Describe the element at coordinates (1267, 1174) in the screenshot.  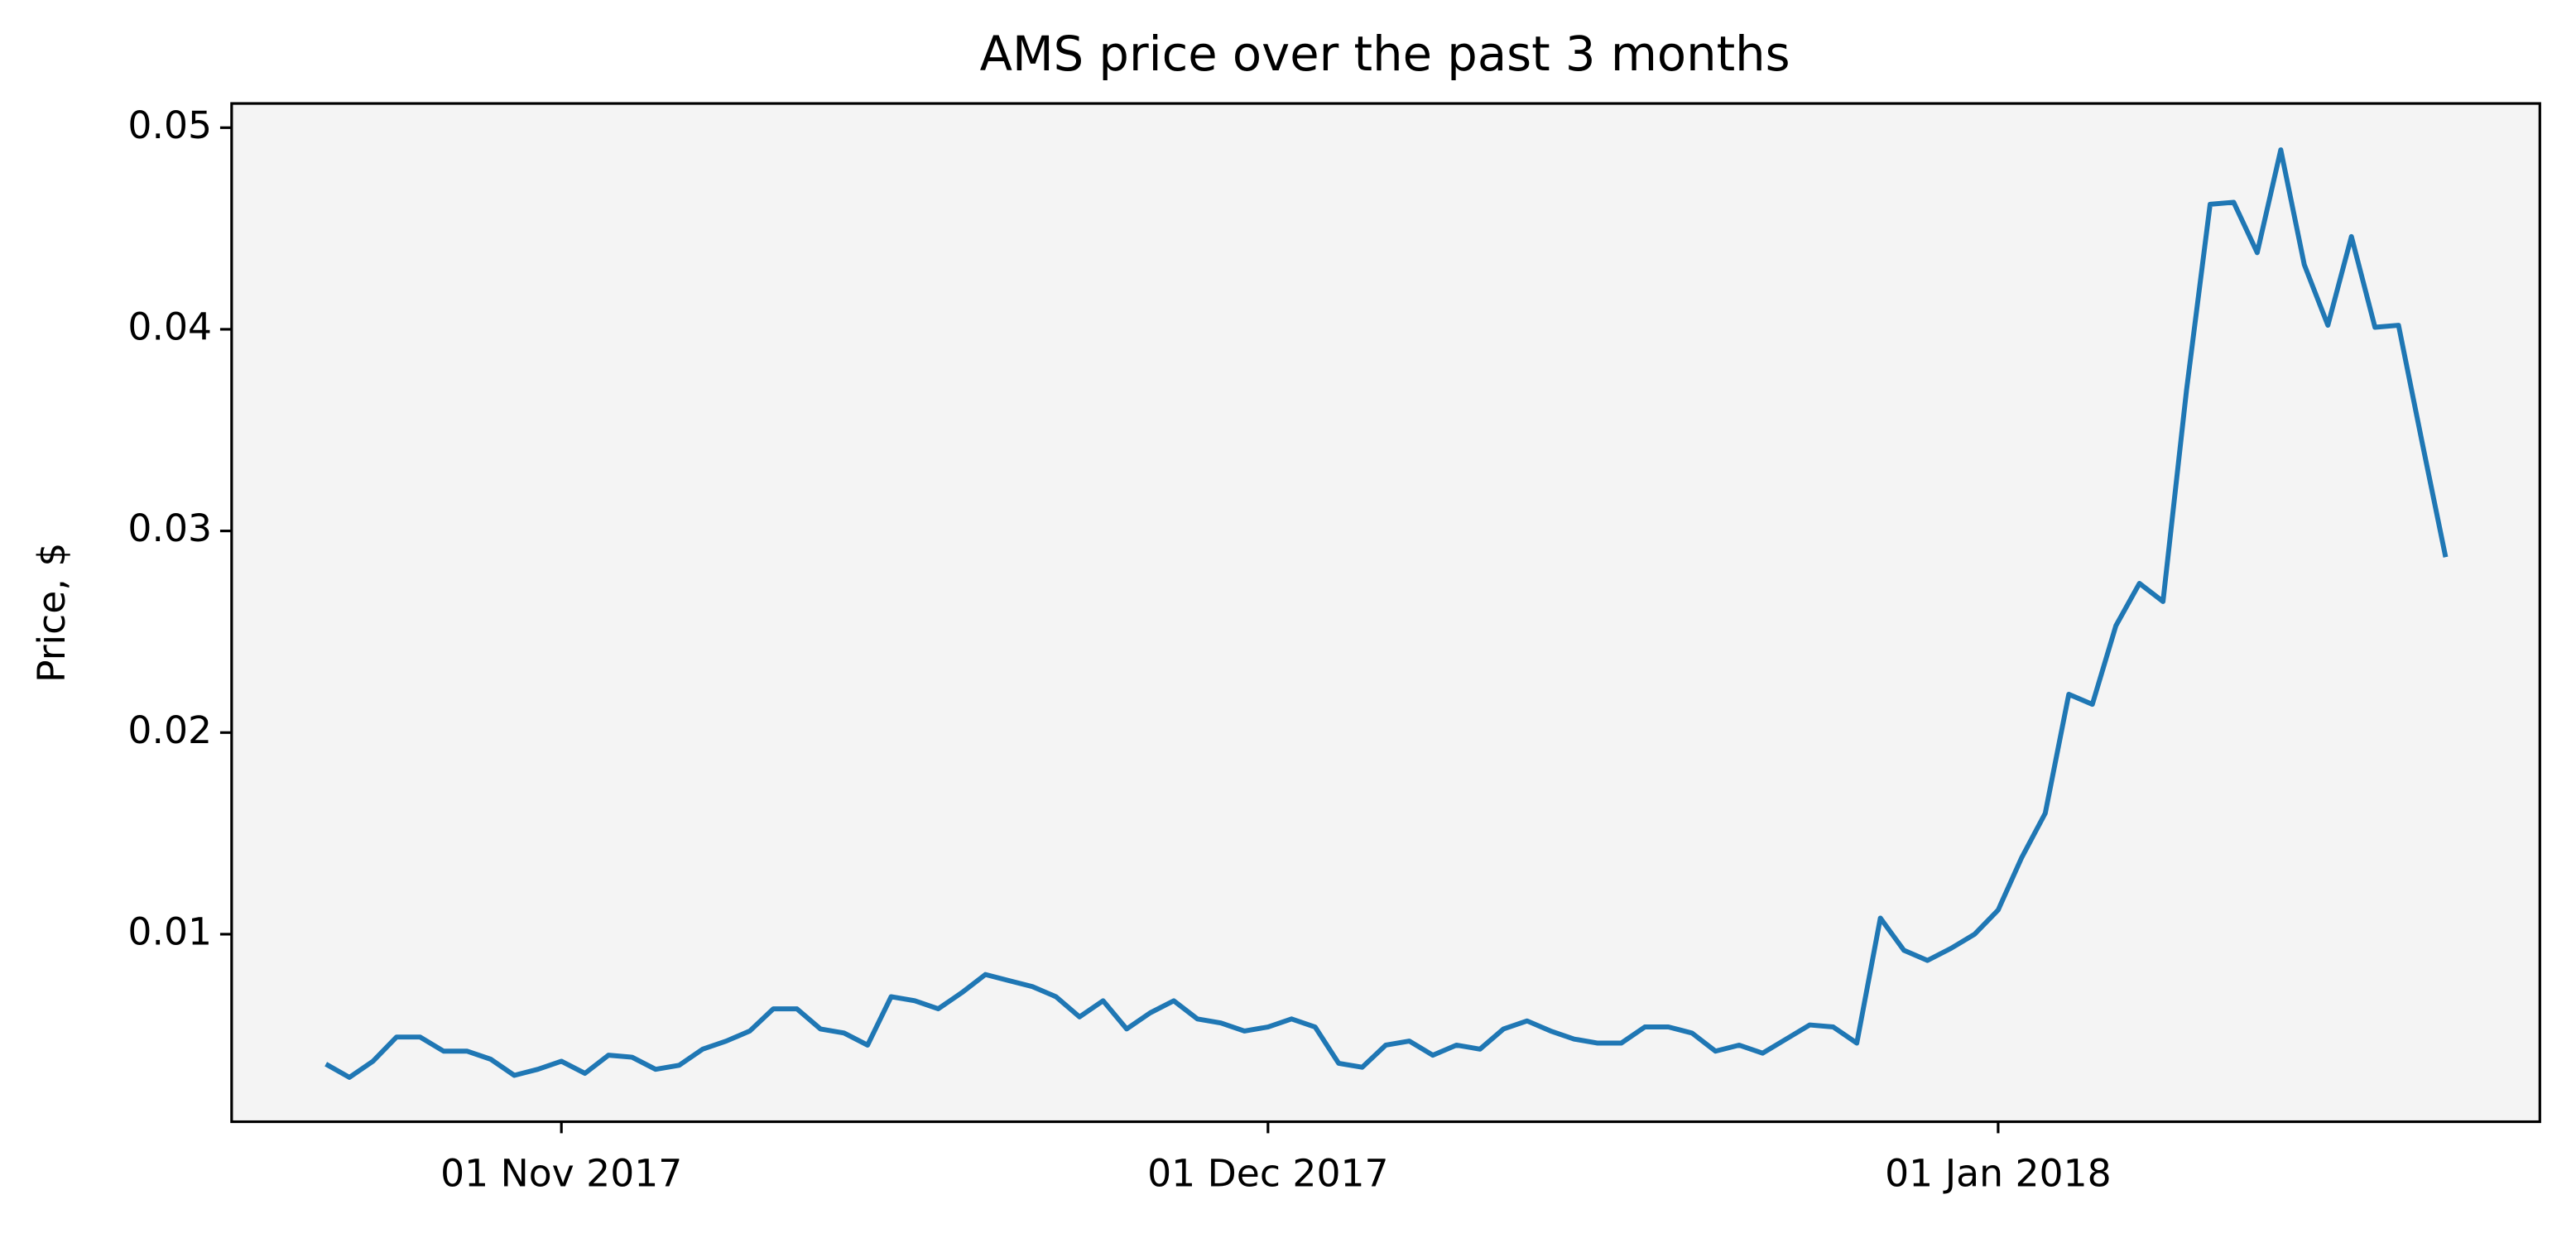
I see `x-tick-label: 01 Dec 2017` at that location.